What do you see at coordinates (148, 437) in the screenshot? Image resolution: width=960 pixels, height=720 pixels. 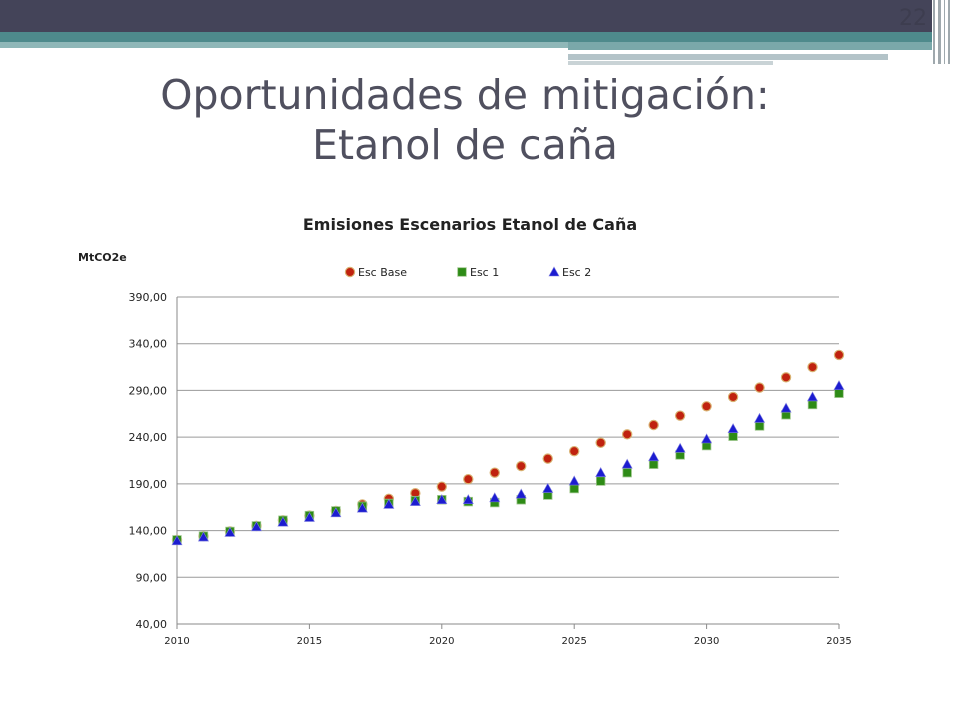 I see `y-tick-label: 240,00` at bounding box center [148, 437].